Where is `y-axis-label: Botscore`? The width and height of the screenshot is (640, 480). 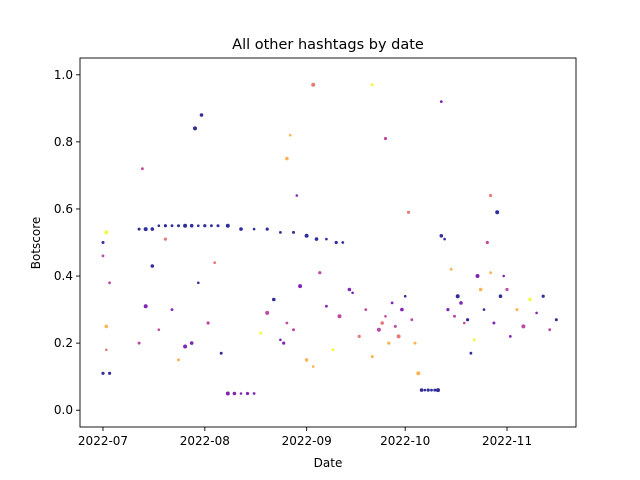
y-axis-label: Botscore is located at coordinates (36, 243).